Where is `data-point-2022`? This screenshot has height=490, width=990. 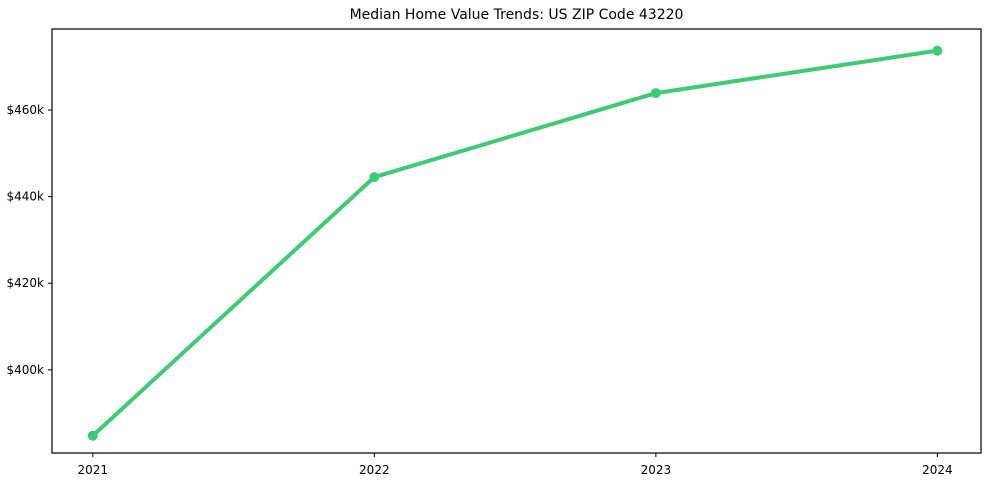 data-point-2022 is located at coordinates (374, 177).